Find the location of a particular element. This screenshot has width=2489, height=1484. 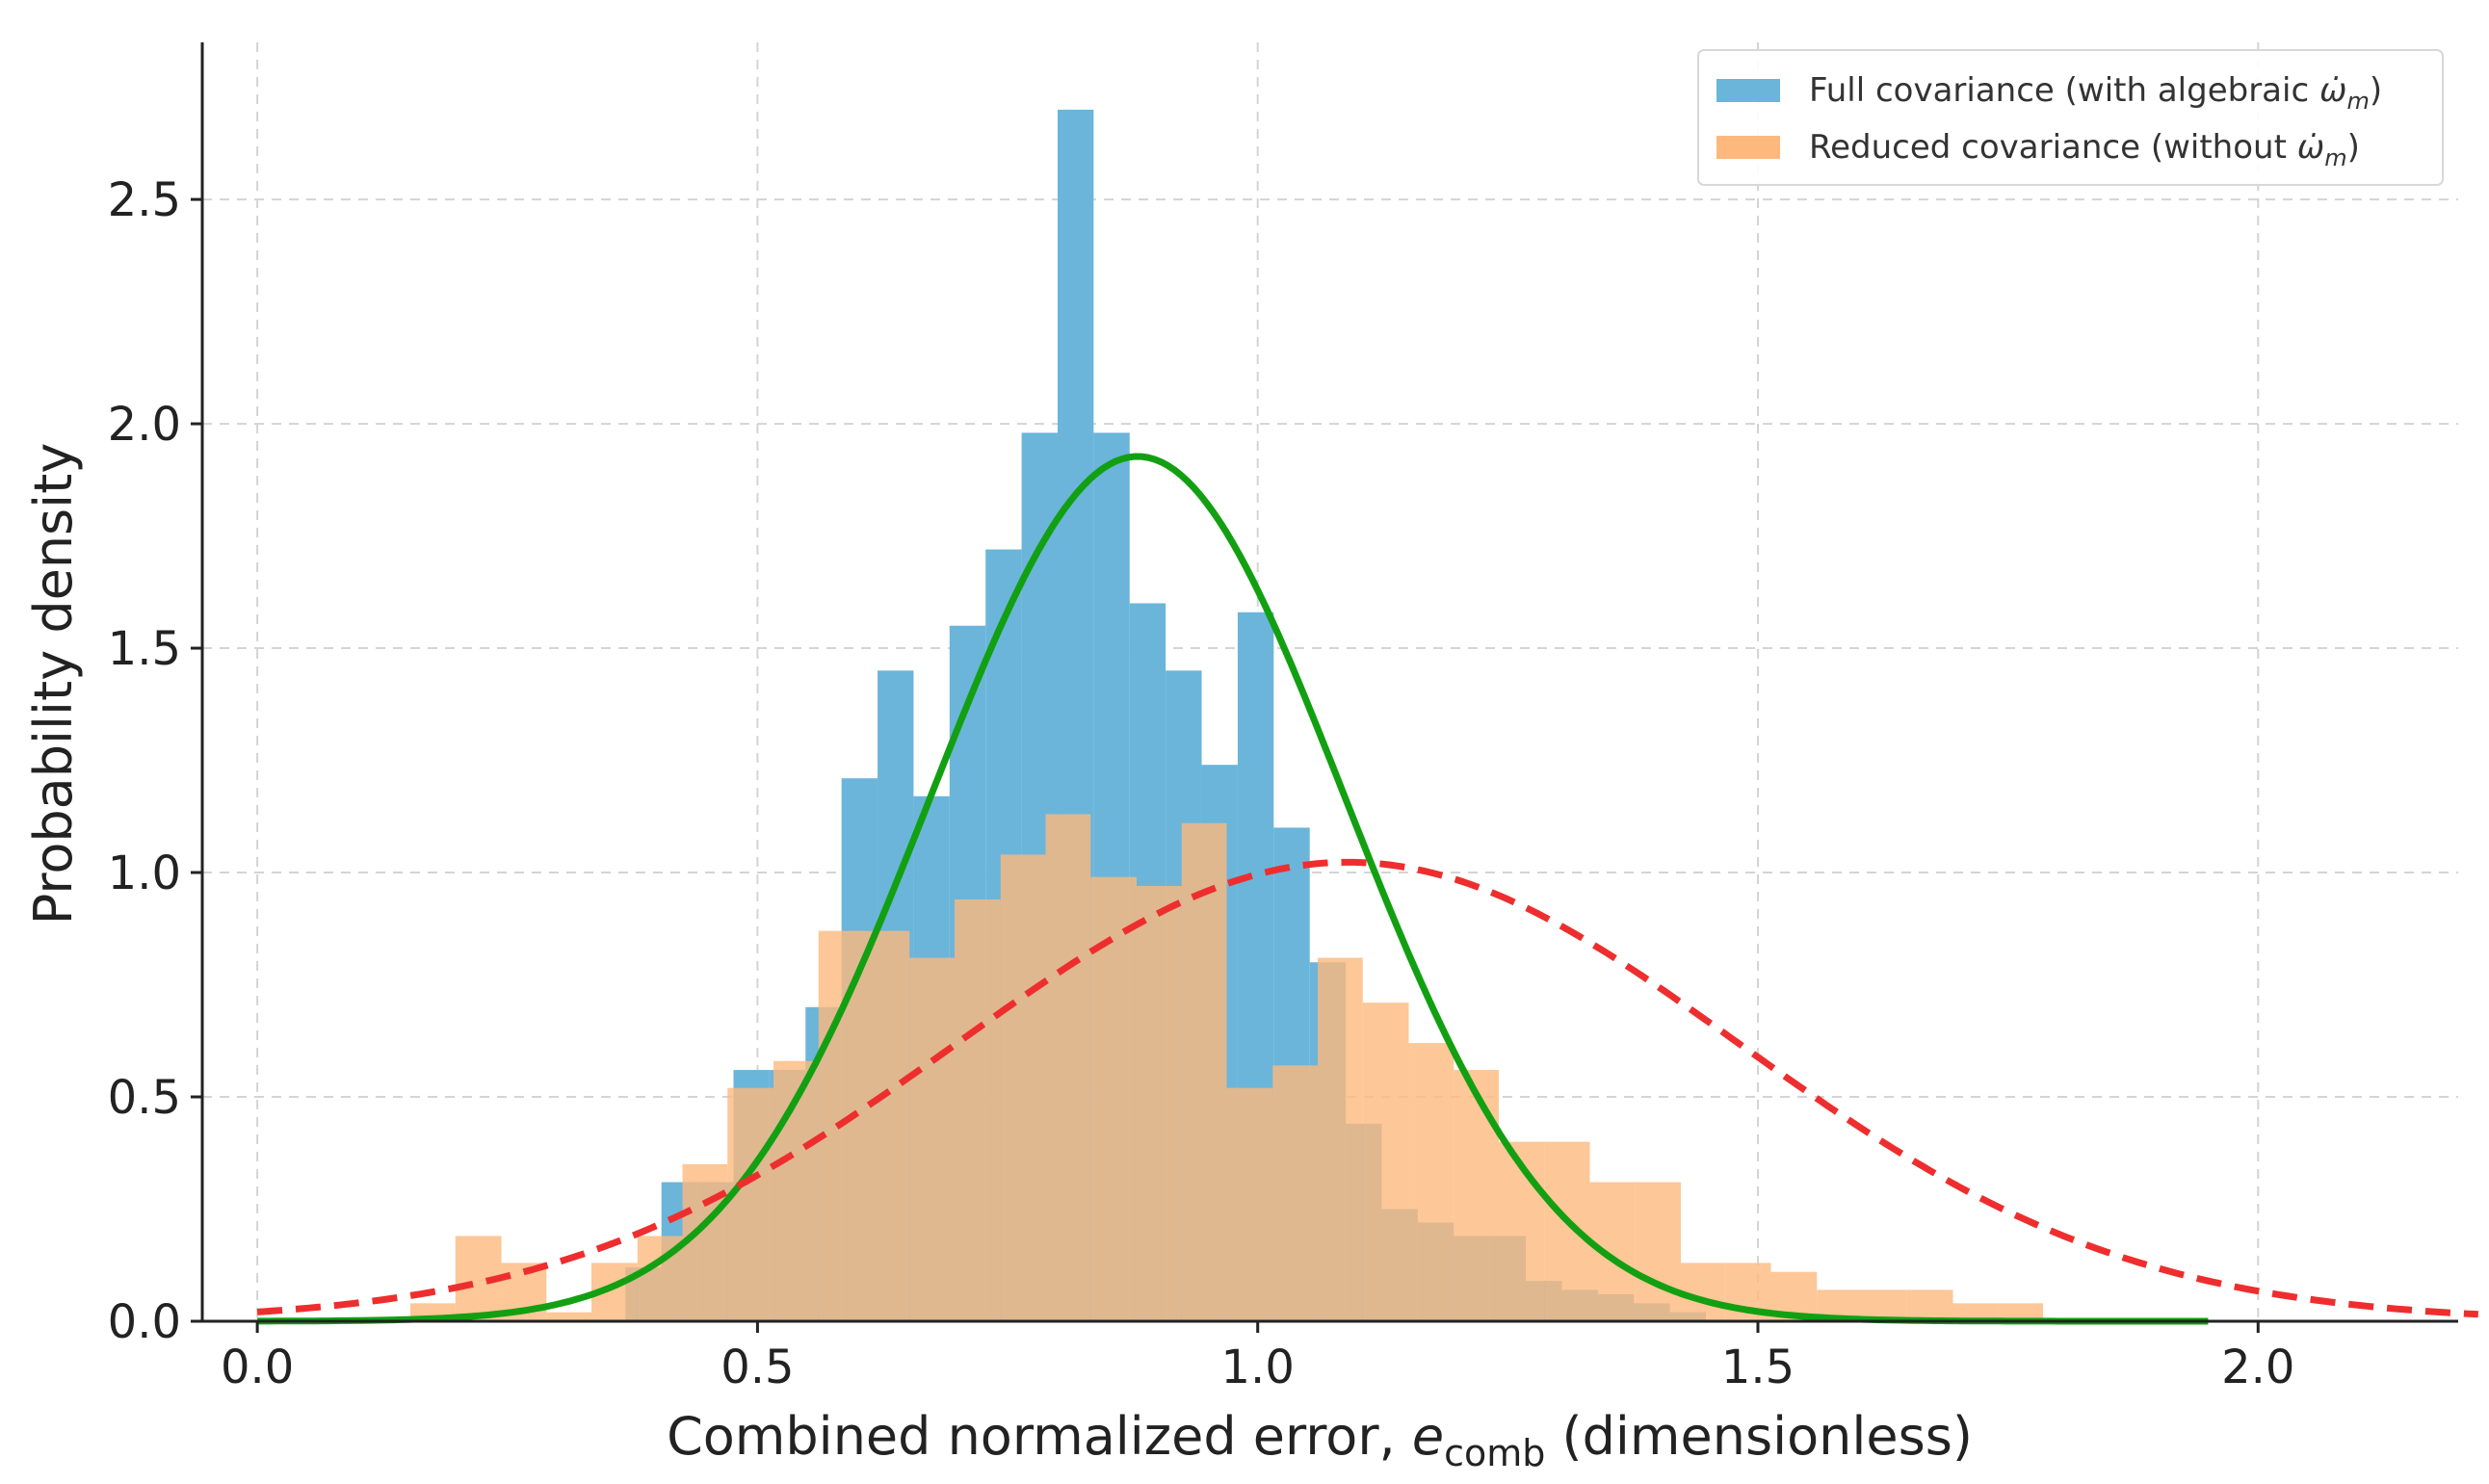

y-axis-ticks: 0.0 0.5 1.0 1.5 2.0 2.5 is located at coordinates (155, 761).